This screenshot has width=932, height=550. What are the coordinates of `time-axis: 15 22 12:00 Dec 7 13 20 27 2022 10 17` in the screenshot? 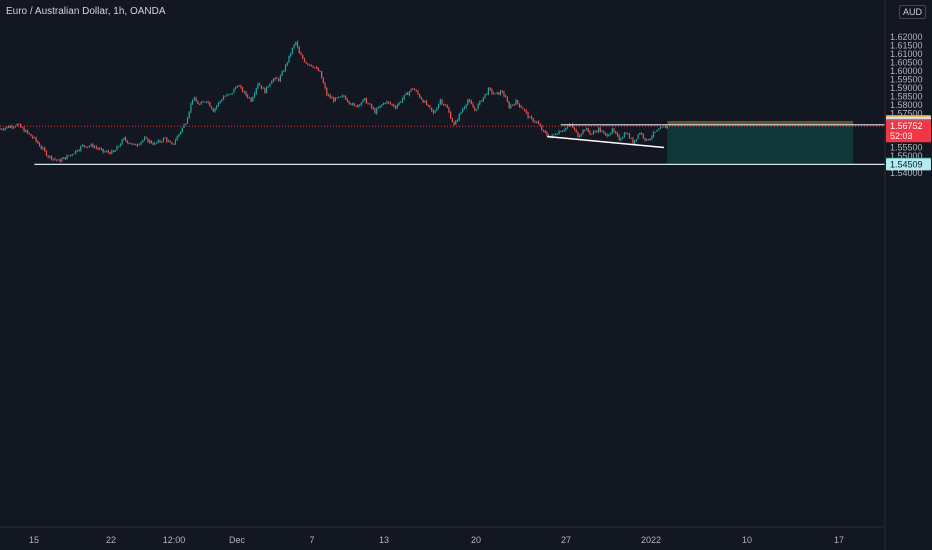 It's located at (436, 540).